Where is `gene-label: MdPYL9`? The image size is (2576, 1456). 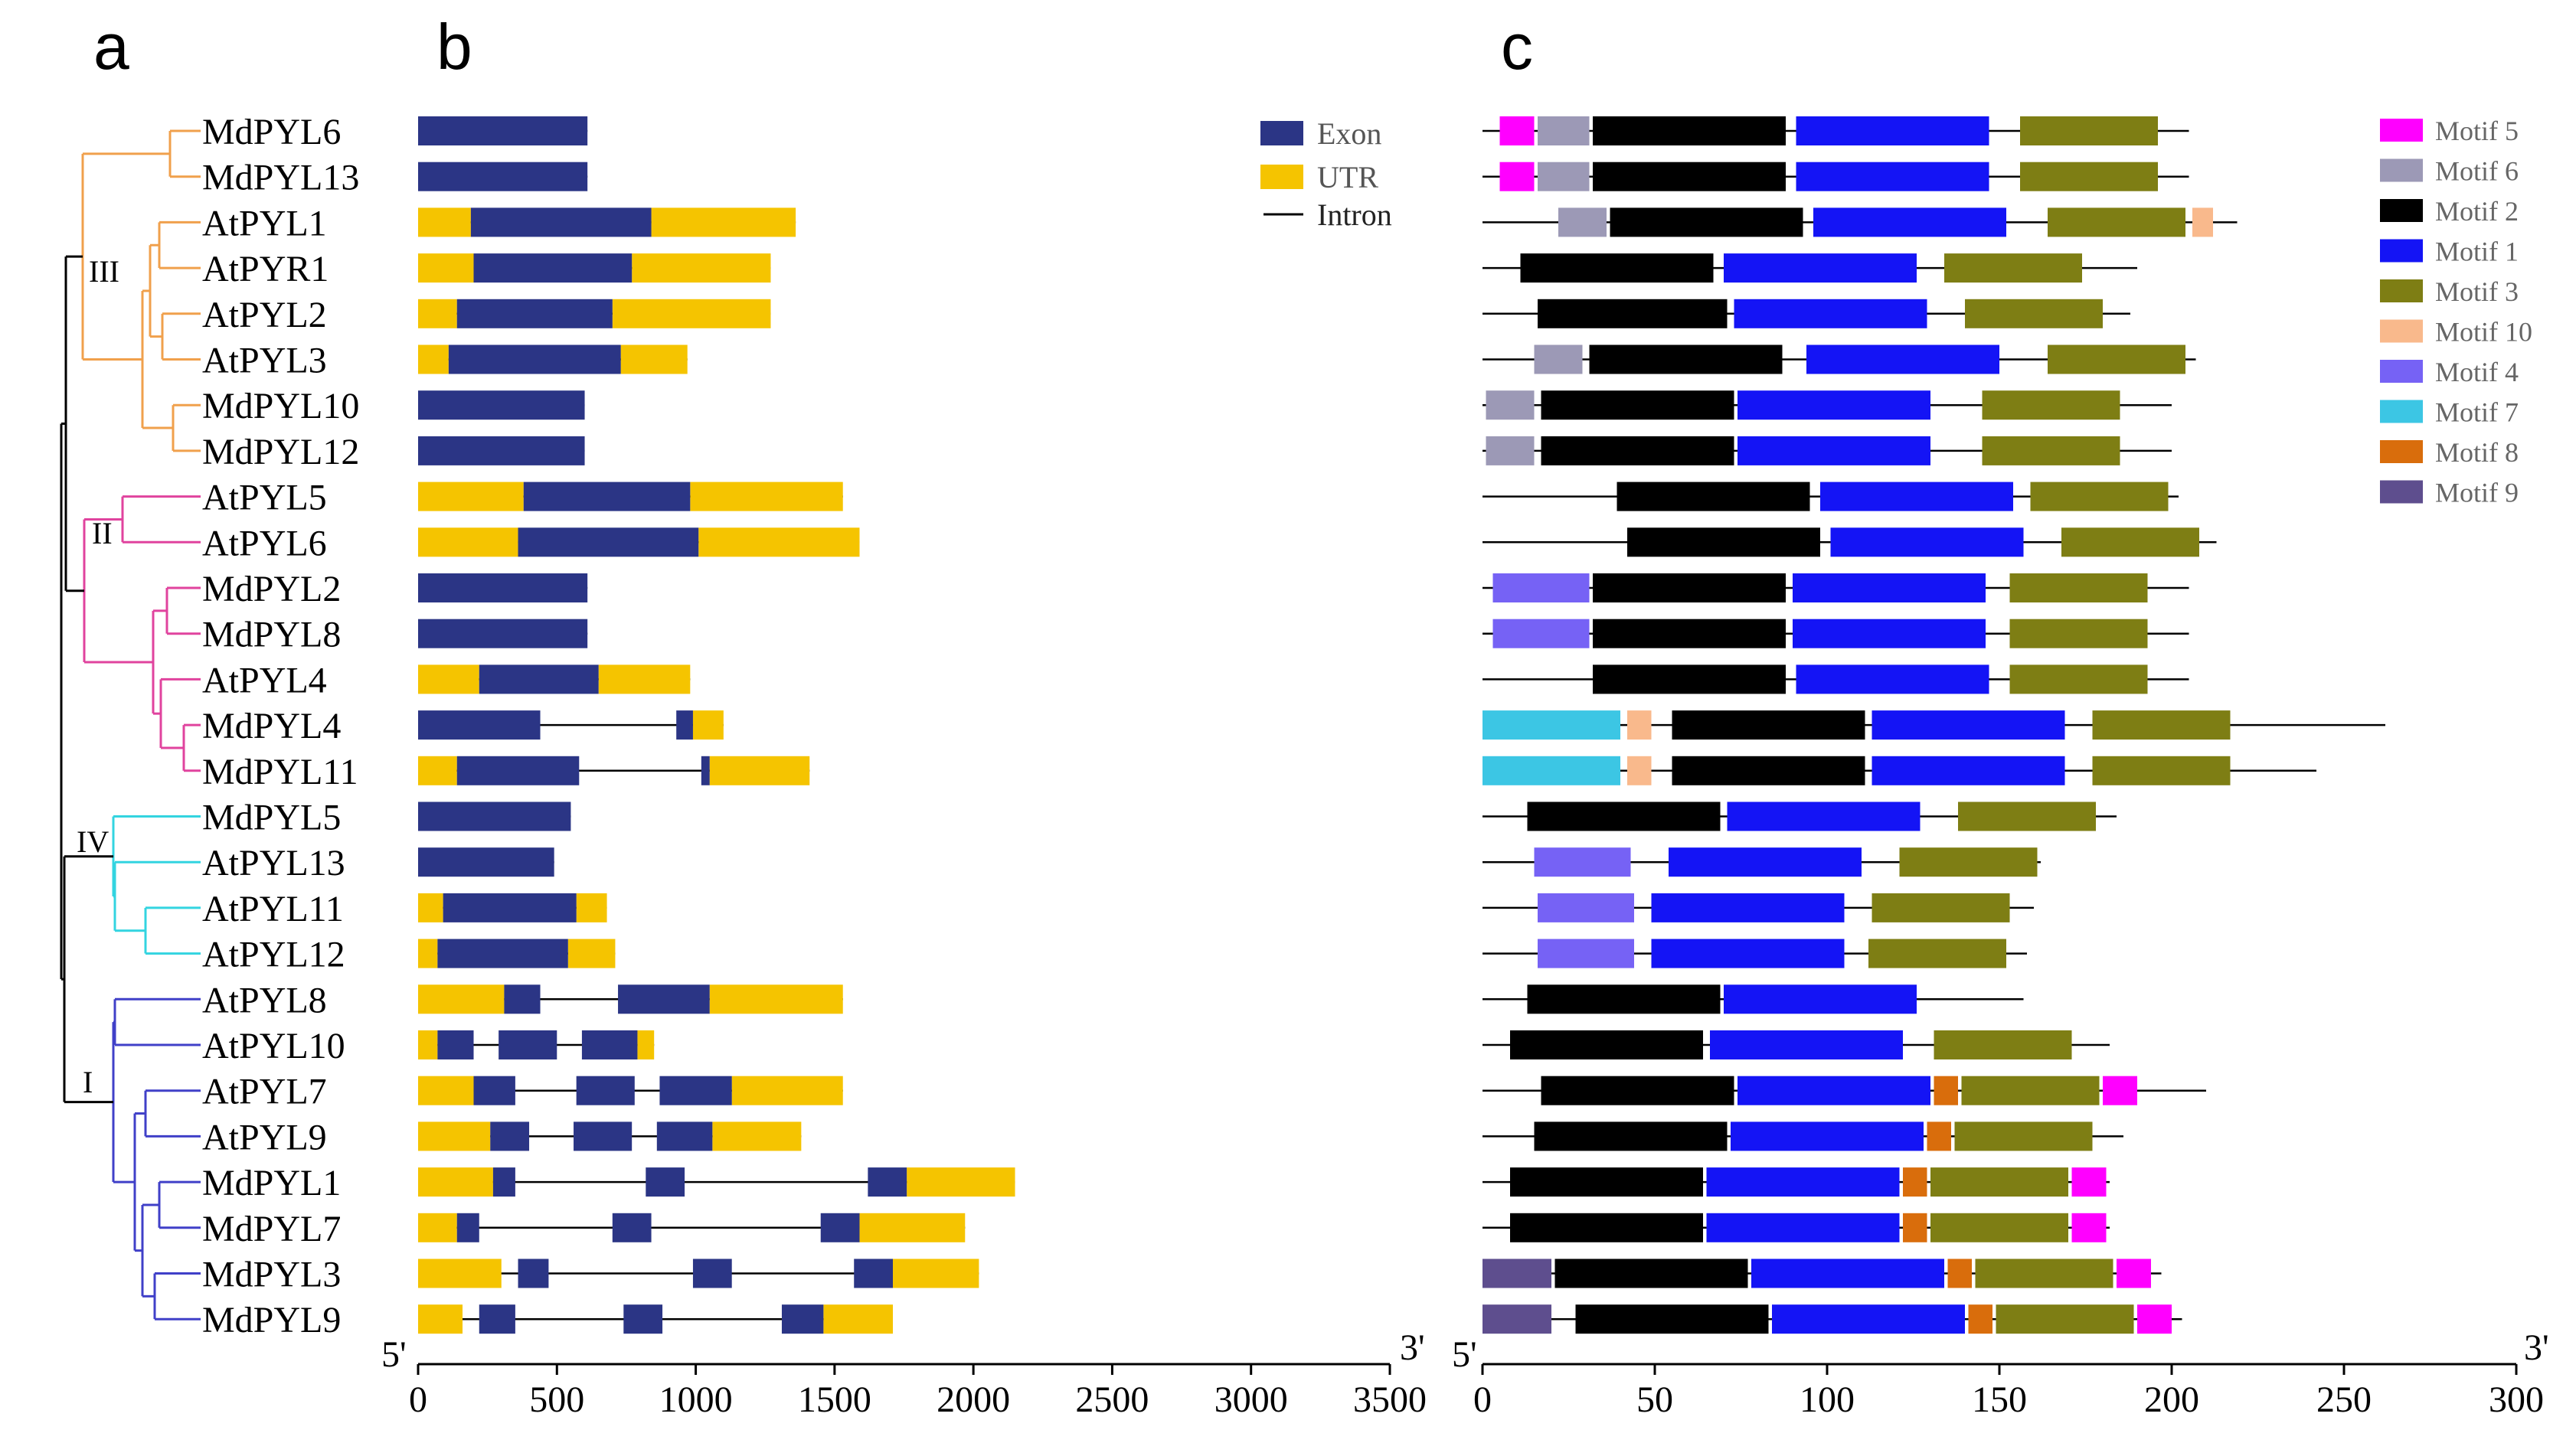 gene-label: MdPYL9 is located at coordinates (271, 1320).